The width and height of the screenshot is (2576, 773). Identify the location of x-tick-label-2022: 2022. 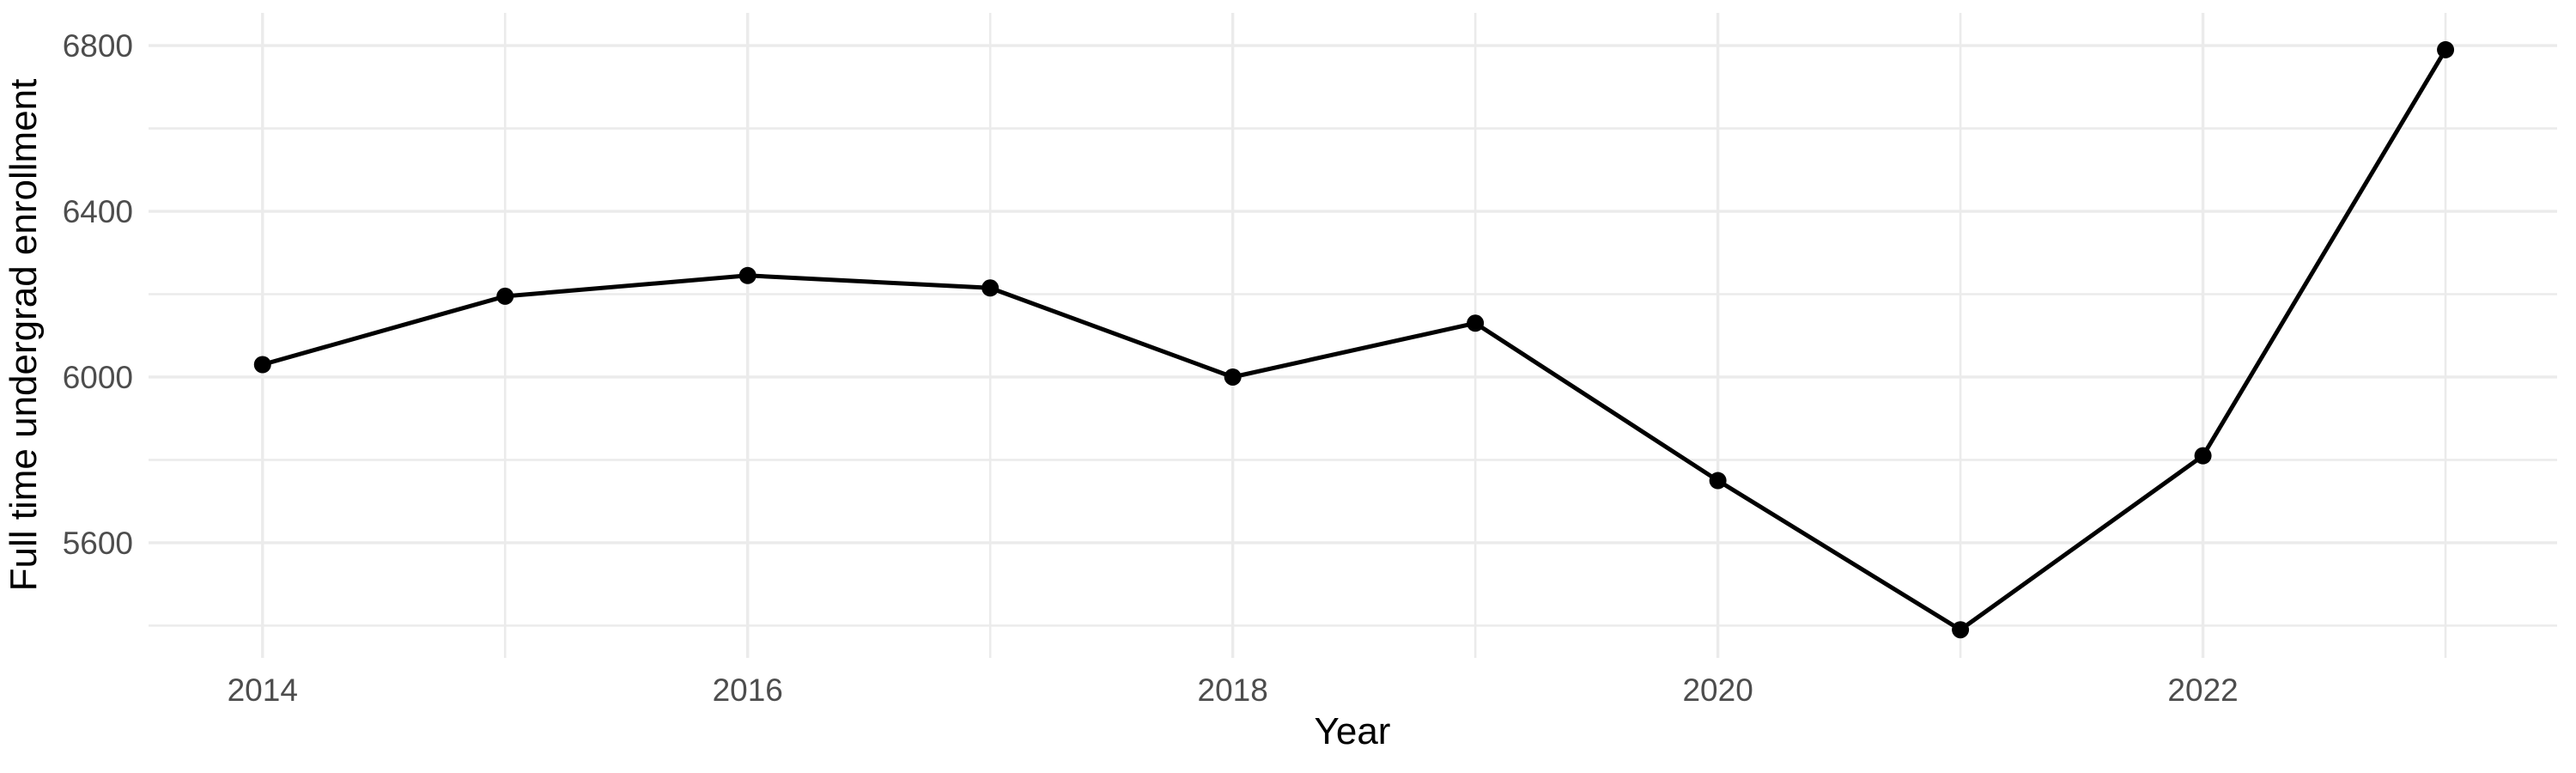
(2202, 690).